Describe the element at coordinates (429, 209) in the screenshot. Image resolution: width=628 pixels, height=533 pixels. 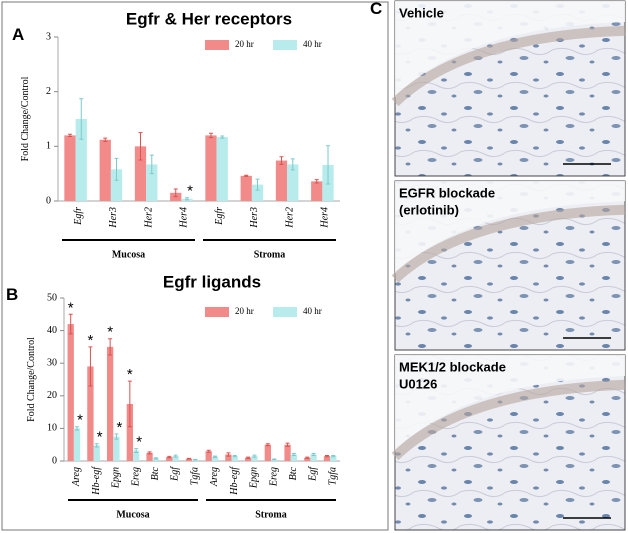
I see `micrograph-caption: (erlotinib)` at that location.